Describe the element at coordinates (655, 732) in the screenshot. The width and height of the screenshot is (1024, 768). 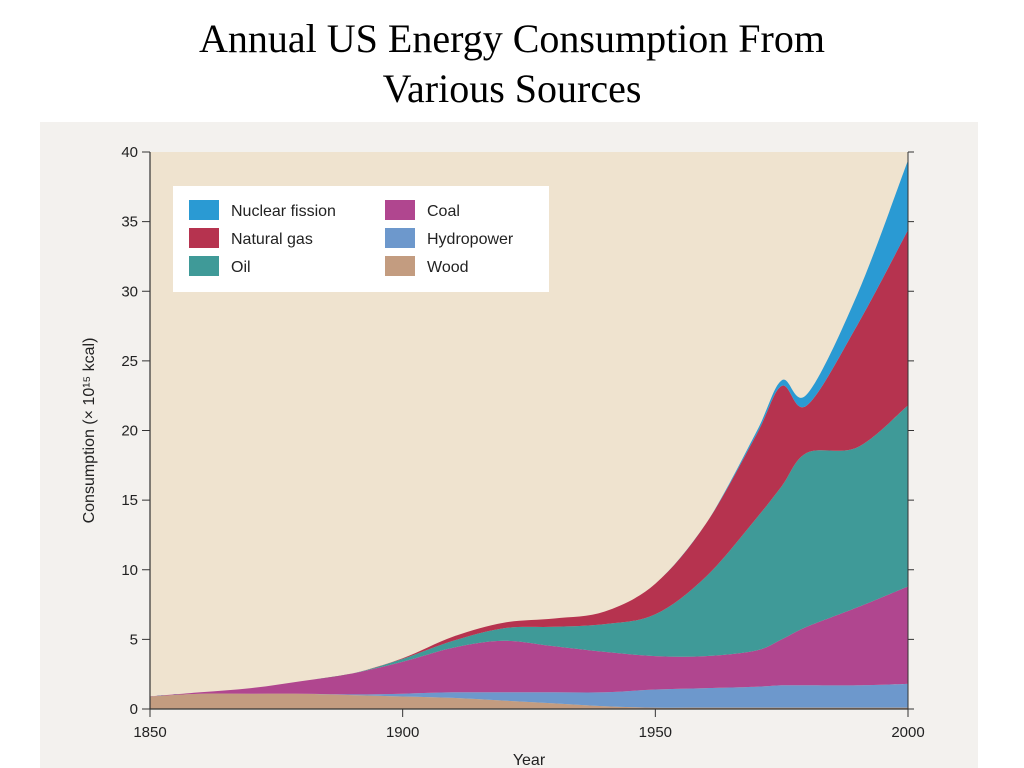
I see `x-tick-label: 1950` at that location.